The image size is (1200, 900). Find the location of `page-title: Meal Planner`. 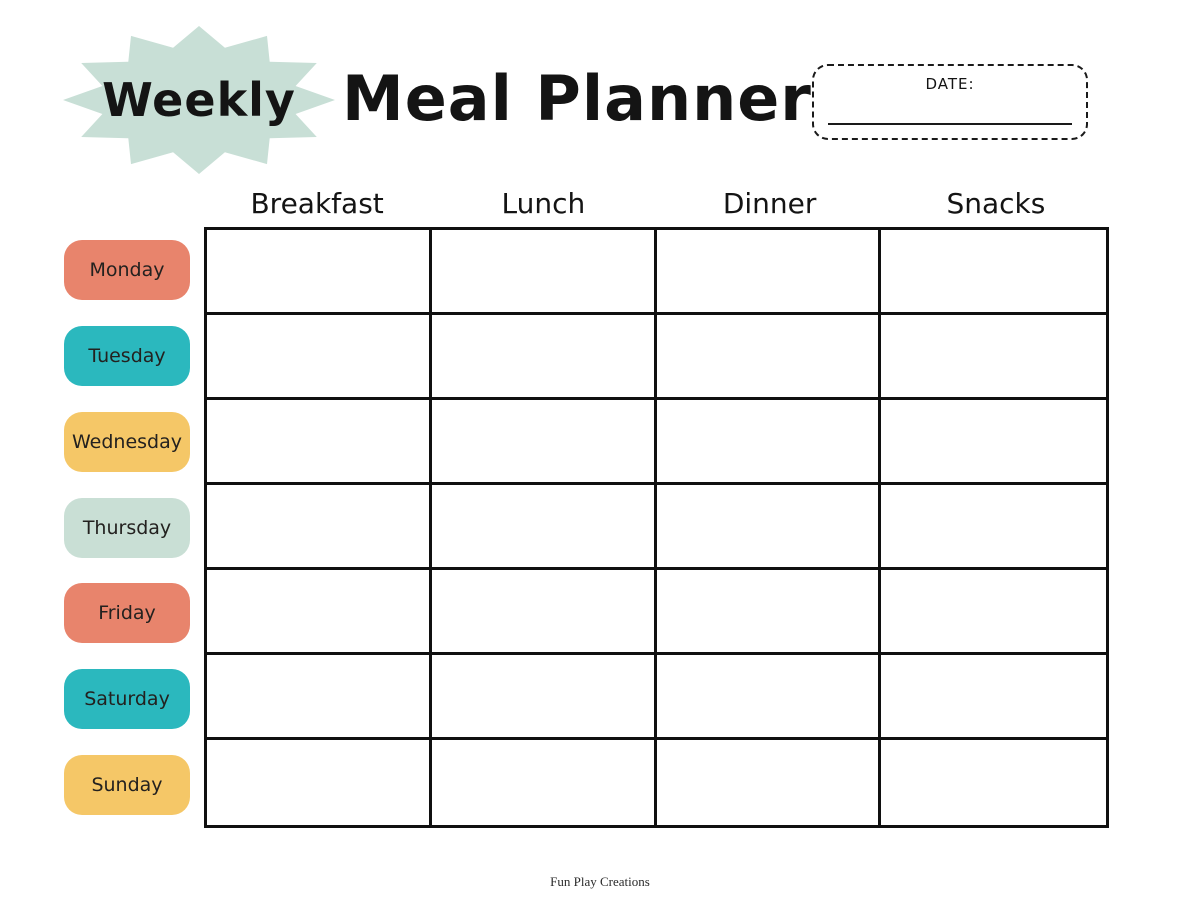

page-title: Meal Planner is located at coordinates (577, 98).